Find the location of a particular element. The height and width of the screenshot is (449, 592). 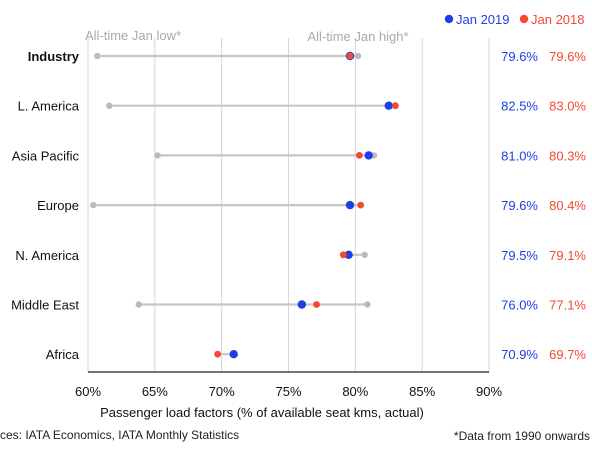

x-tick-label: 70% is located at coordinates (222, 391).